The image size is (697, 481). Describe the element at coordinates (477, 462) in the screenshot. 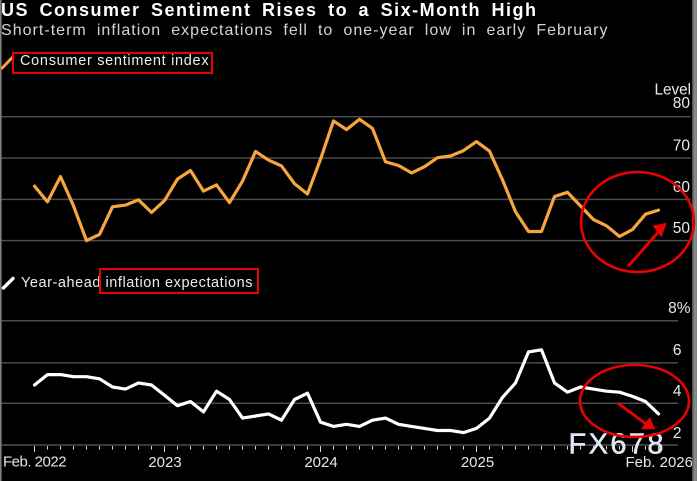

I see `svg-text: 2025` at that location.